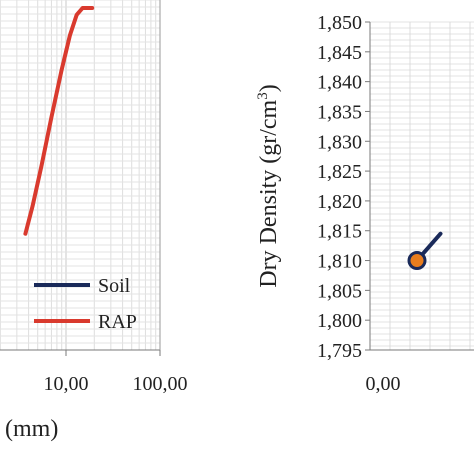 The image size is (474, 474). Describe the element at coordinates (339, 83) in the screenshot. I see `right-y-tick-label: 1,840` at that location.